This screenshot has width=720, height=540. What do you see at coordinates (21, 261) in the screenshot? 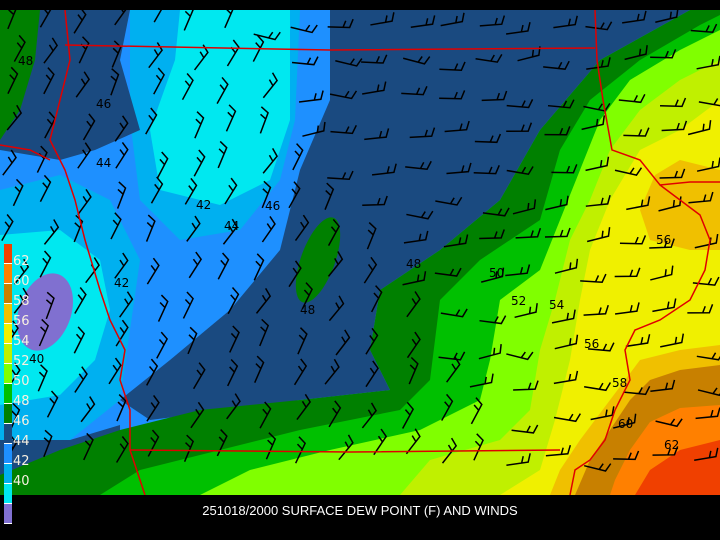
I see `legend-label: 62` at bounding box center [21, 261].